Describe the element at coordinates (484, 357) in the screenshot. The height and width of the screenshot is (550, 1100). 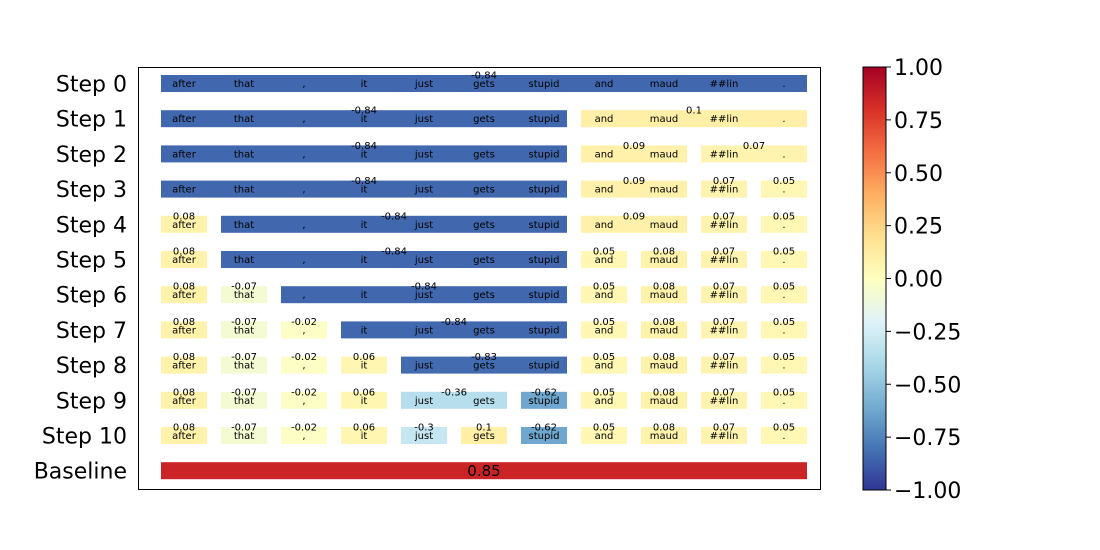
I see `segment-value: -0.83` at that location.